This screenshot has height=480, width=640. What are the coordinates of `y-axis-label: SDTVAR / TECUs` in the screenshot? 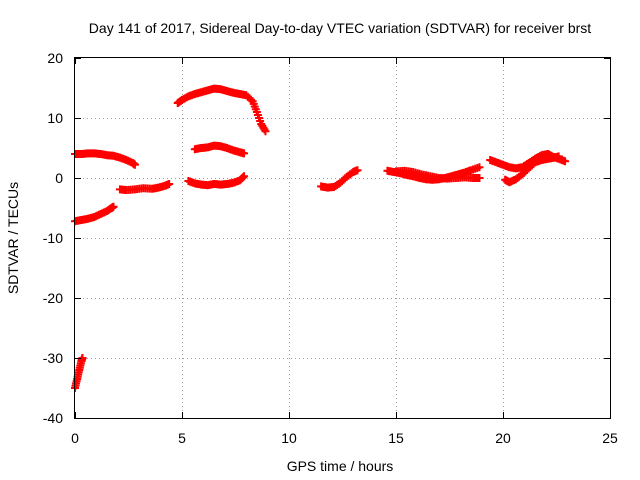 It's located at (13, 238).